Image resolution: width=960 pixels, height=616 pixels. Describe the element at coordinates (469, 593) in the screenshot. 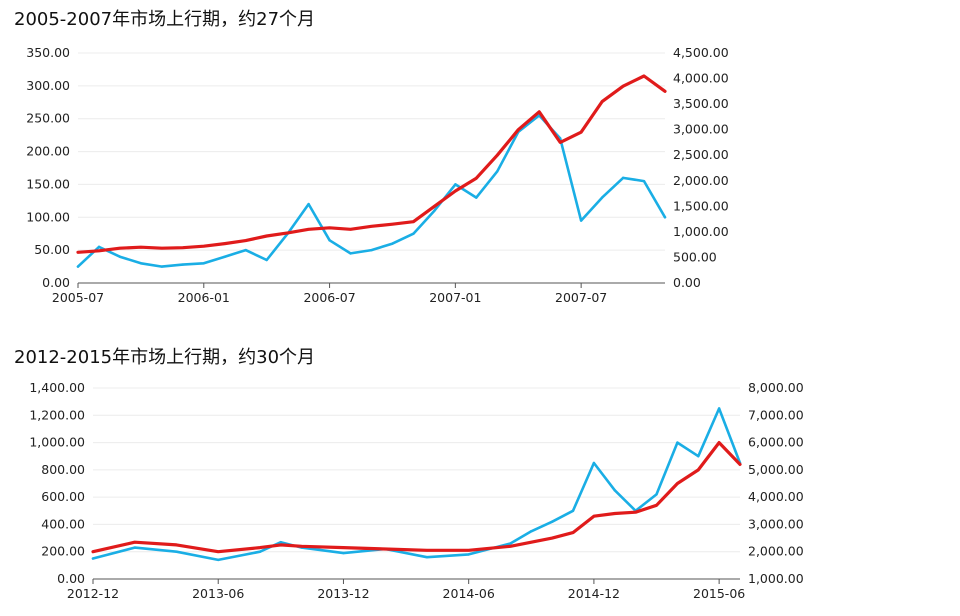

I see `x-tick-label: 2014-06` at that location.